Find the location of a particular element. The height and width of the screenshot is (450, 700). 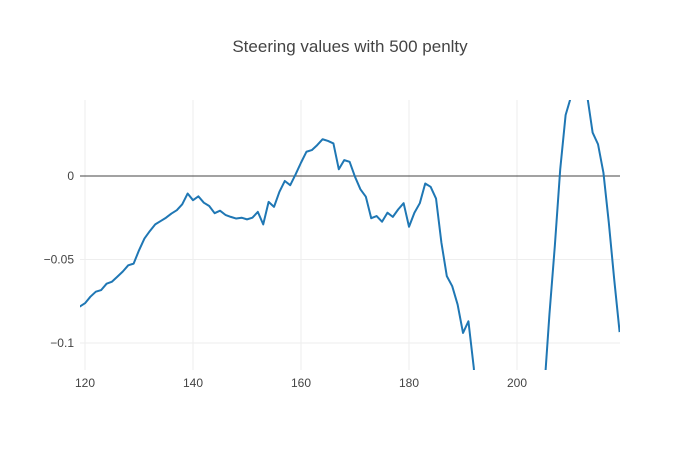

chart-title: Steering values with 500 penlty is located at coordinates (350, 46).